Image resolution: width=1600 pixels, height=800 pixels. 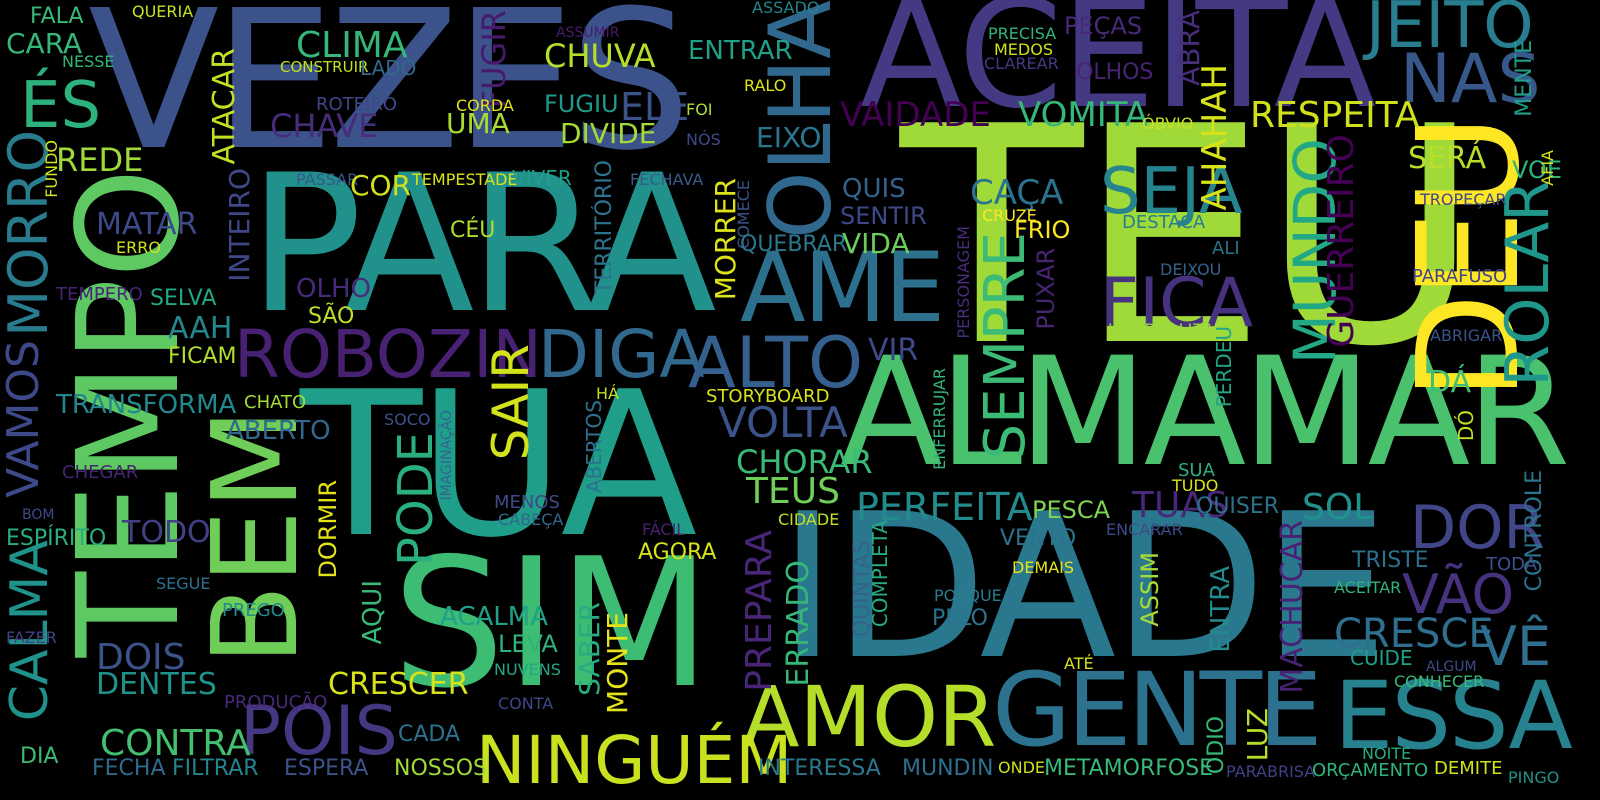 I want to click on word-cresce: CRESCE, so click(x=1414, y=634).